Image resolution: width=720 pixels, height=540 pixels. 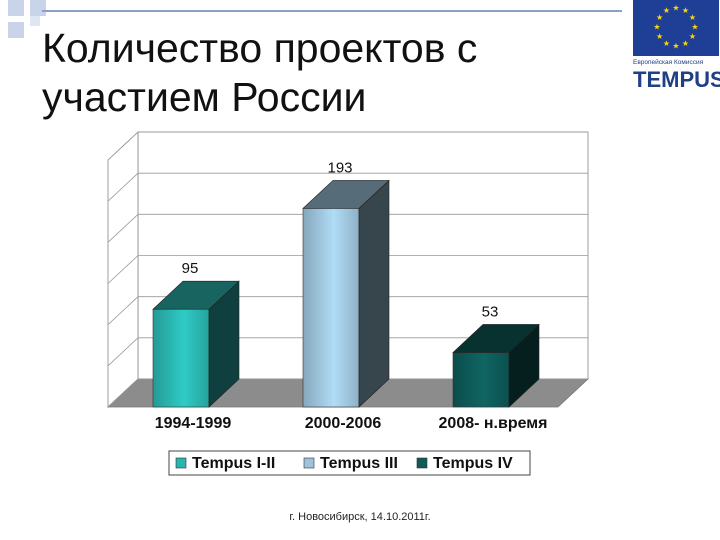 I want to click on title-line-1: Количество проектов с, so click(x=260, y=48).